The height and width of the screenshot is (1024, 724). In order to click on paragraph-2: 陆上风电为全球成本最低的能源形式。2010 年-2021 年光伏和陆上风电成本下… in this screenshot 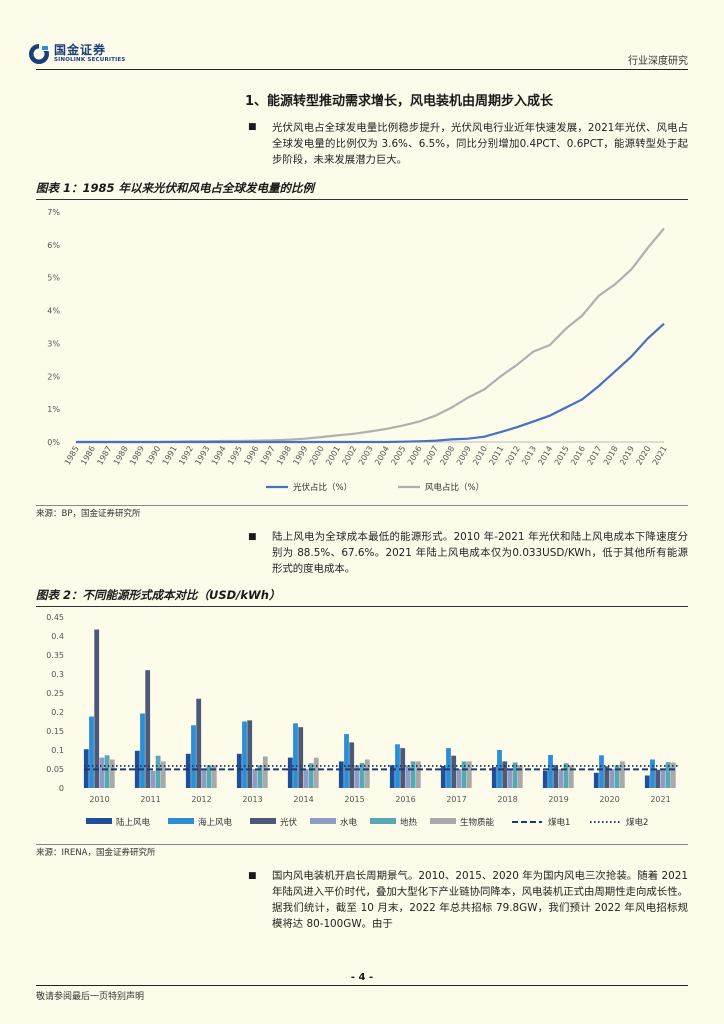, I will do `click(480, 553)`.